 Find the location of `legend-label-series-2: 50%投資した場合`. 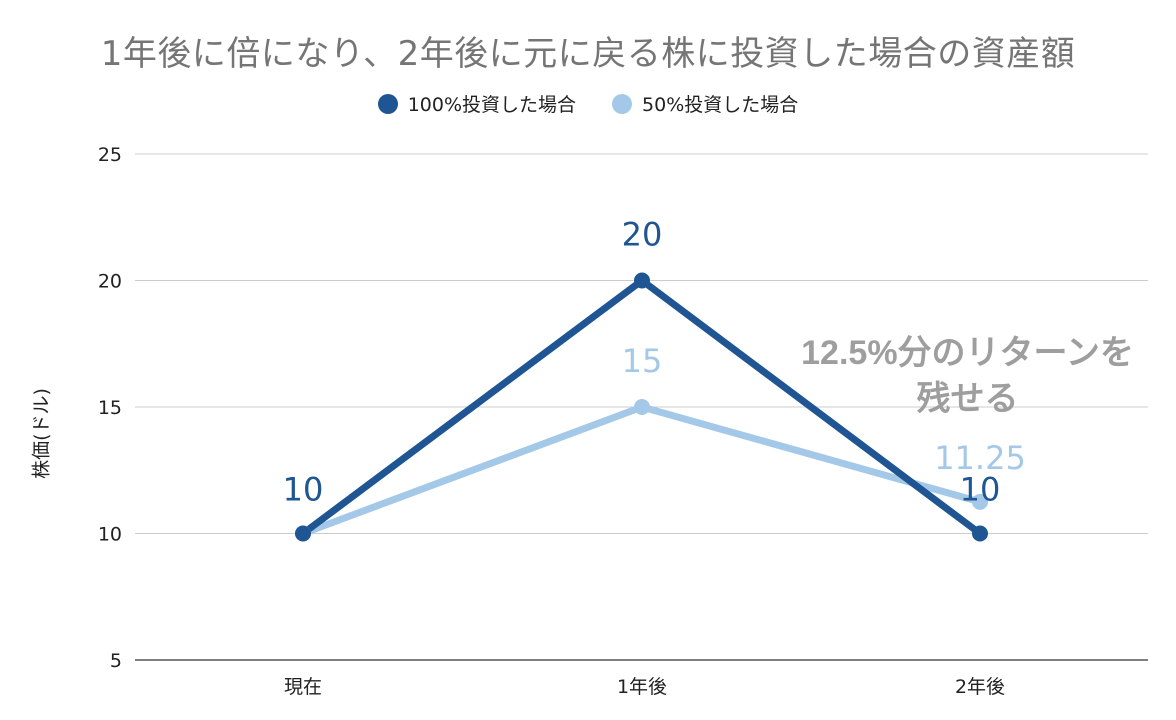

legend-label-series-2: 50%投資した場合 is located at coordinates (720, 105).